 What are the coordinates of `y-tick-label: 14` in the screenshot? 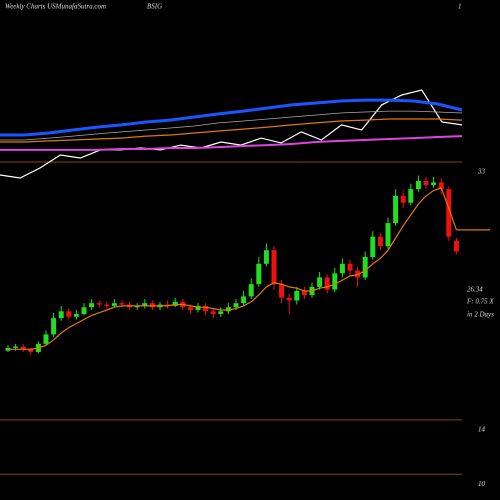 It's located at (482, 430).